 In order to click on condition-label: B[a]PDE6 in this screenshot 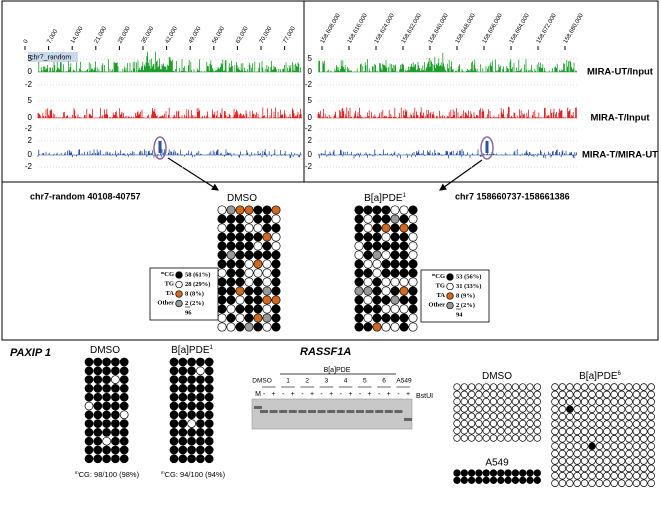, I will do `click(600, 376)`.